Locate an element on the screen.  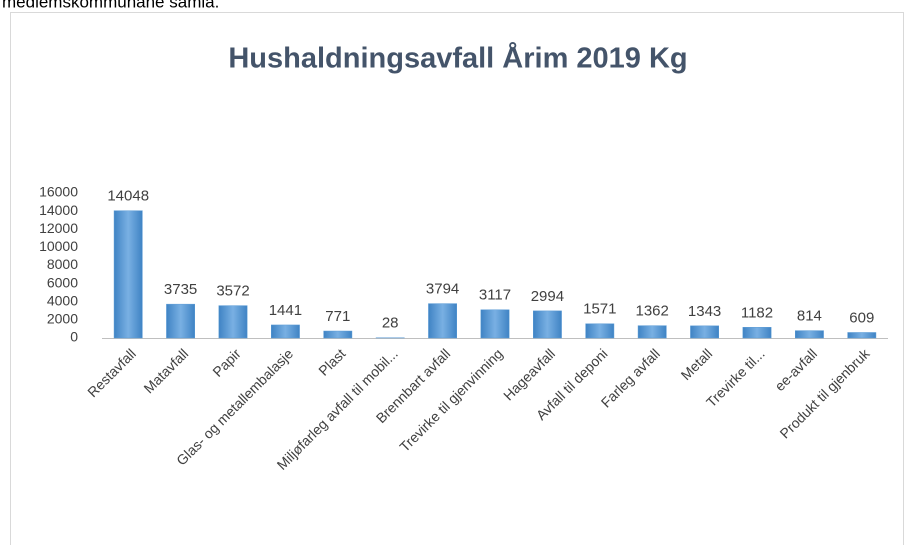
x-tick-label: Trevirke til gjenvinning is located at coordinates (450, 399).